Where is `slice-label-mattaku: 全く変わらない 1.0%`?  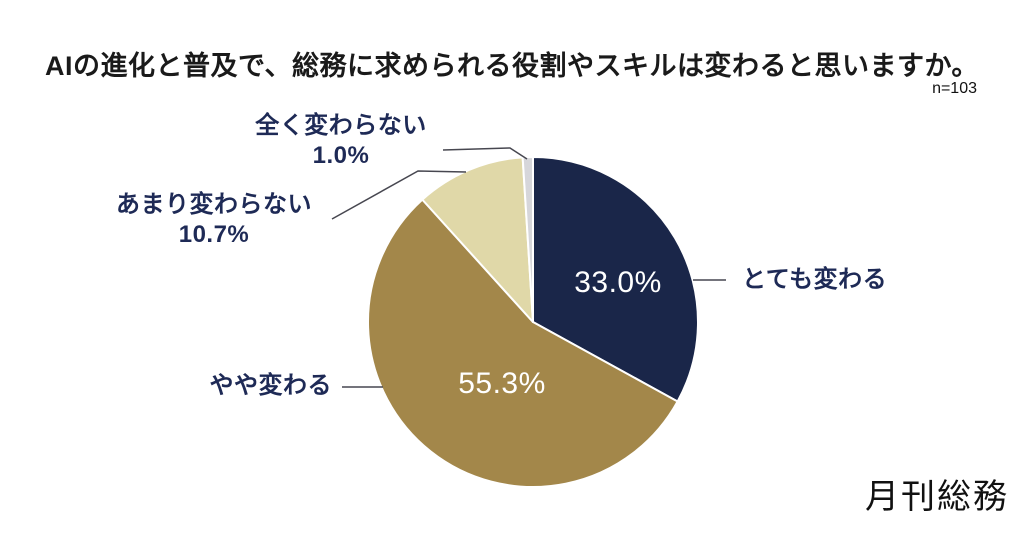 slice-label-mattaku: 全く変わらない 1.0% is located at coordinates (341, 141).